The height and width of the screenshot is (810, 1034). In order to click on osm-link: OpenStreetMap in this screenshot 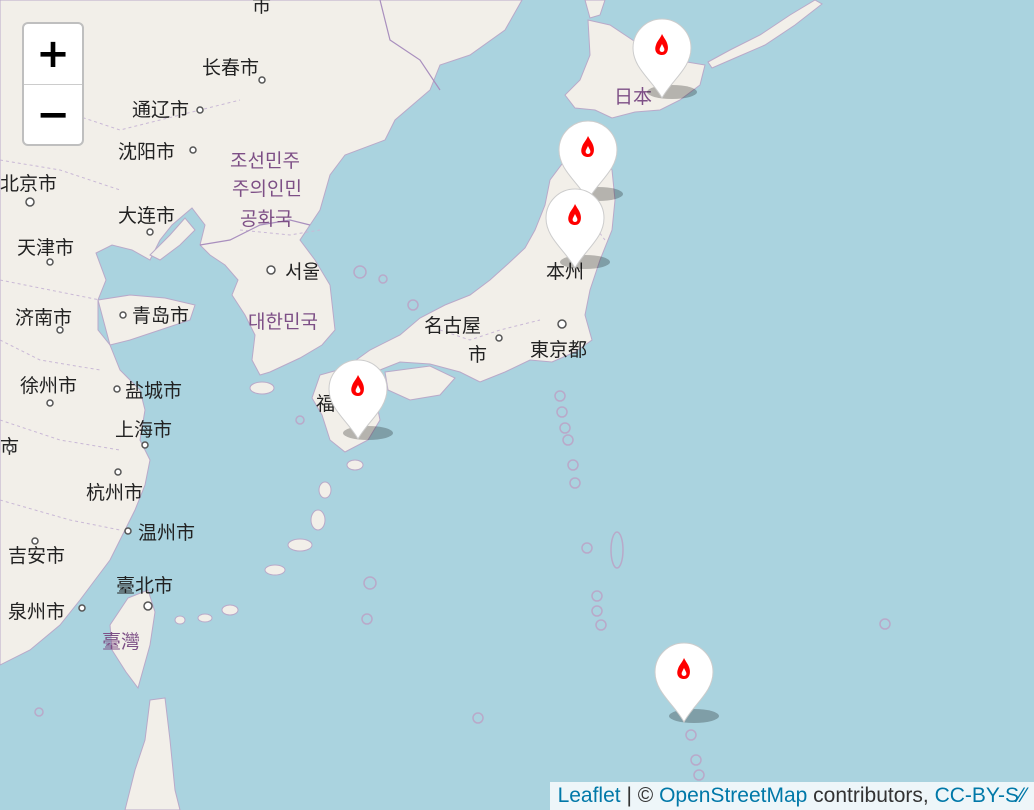, I will do `click(733, 795)`.